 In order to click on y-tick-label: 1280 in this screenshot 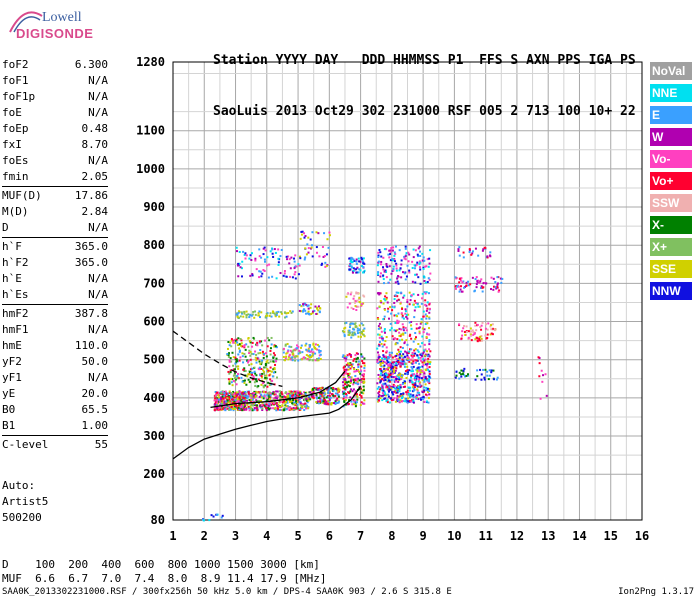, I will do `click(150, 62)`.